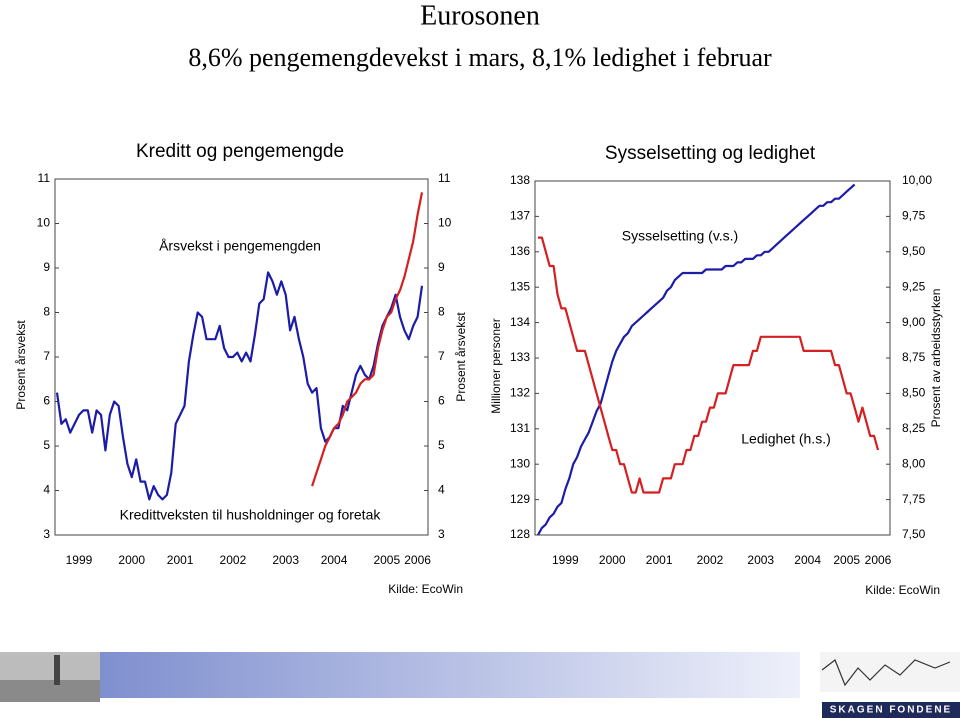 Image resolution: width=960 pixels, height=718 pixels. Describe the element at coordinates (520, 322) in the screenshot. I see `y-tick-label: 134` at that location.